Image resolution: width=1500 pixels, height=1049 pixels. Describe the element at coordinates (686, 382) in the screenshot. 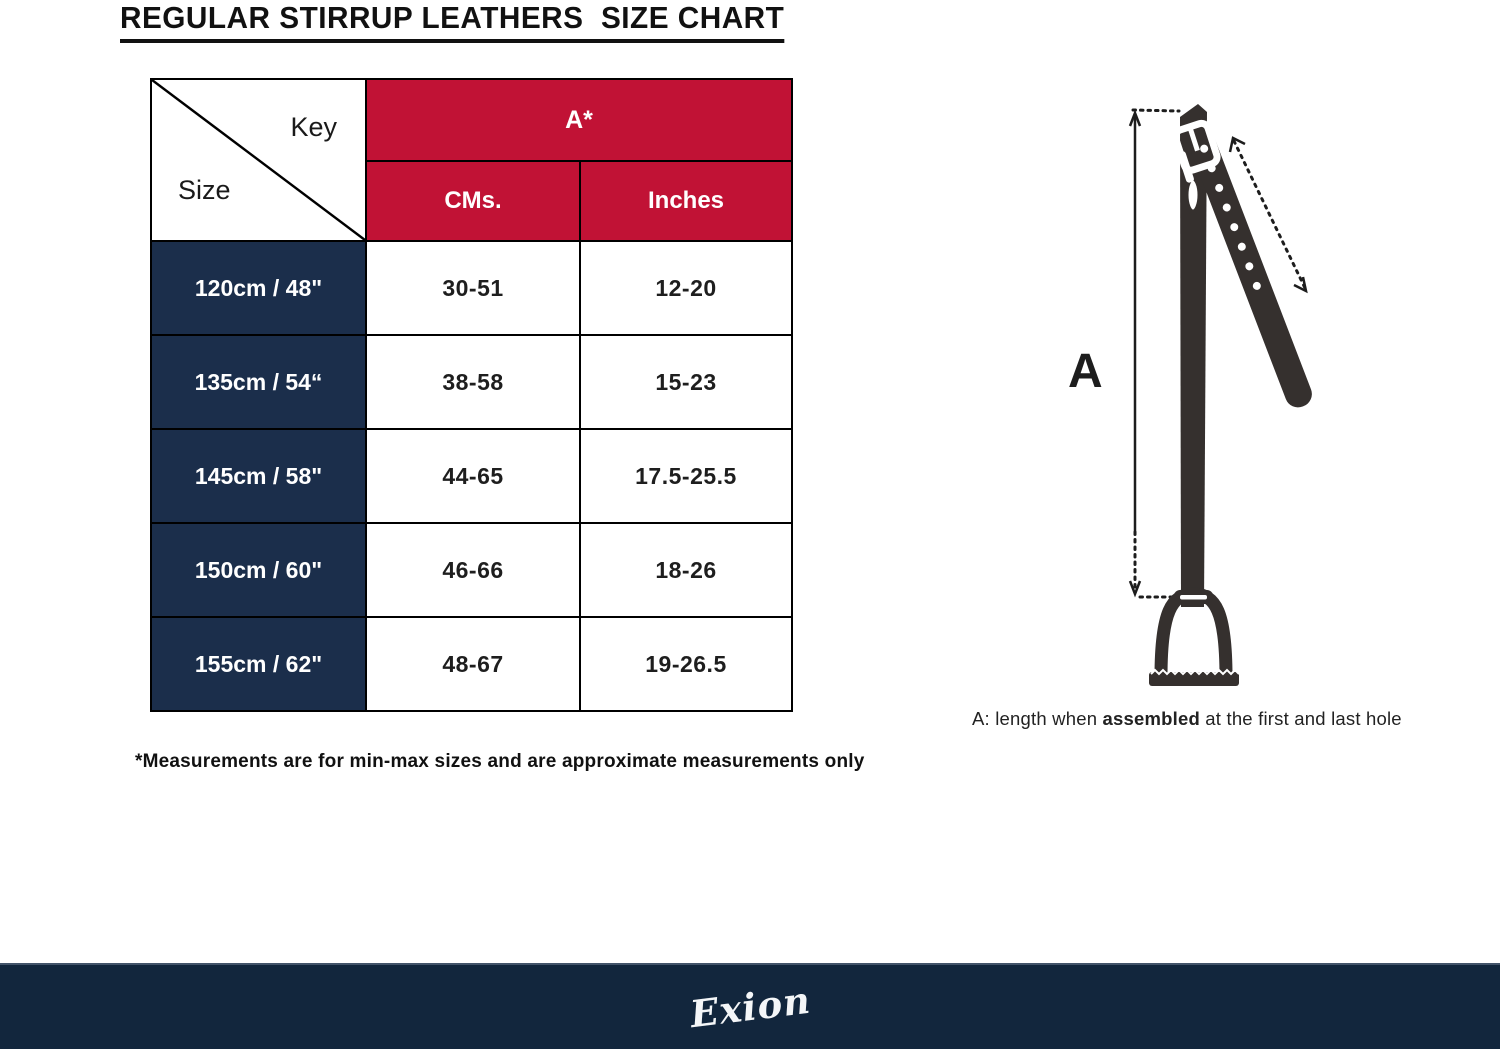

I see `row-inches-cell: 15-23` at that location.